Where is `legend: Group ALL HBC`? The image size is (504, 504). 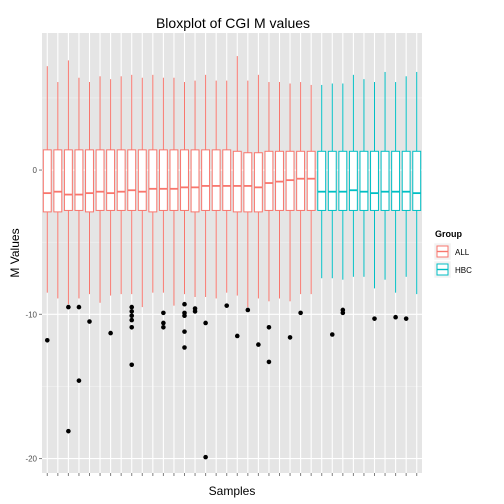
legend: Group ALL HBC is located at coordinates (452, 254).